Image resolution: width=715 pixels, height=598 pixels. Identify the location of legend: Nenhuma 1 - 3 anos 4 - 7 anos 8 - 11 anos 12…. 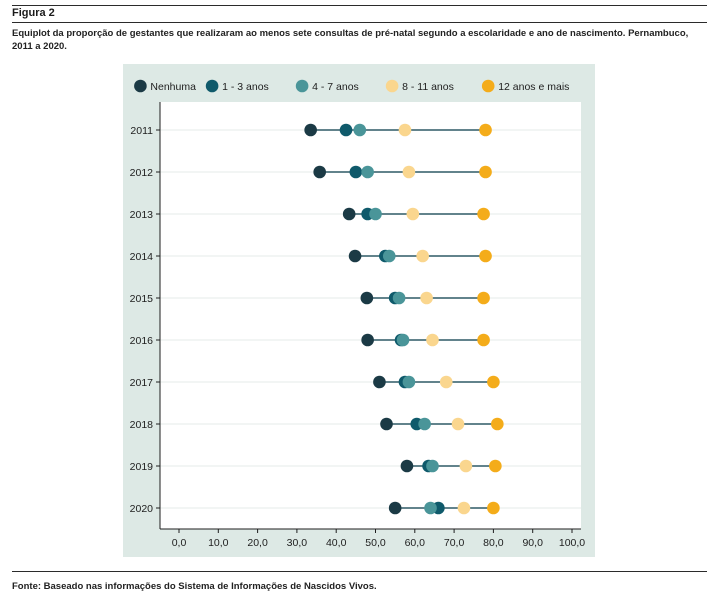
(351, 86).